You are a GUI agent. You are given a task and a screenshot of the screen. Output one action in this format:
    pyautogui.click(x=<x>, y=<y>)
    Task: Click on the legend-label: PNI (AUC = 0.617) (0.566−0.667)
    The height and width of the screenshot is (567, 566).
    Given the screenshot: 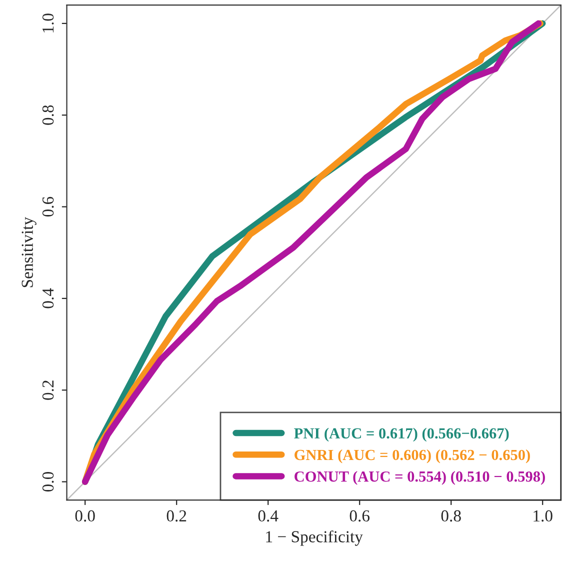 What is the action you would take?
    pyautogui.click(x=401, y=435)
    